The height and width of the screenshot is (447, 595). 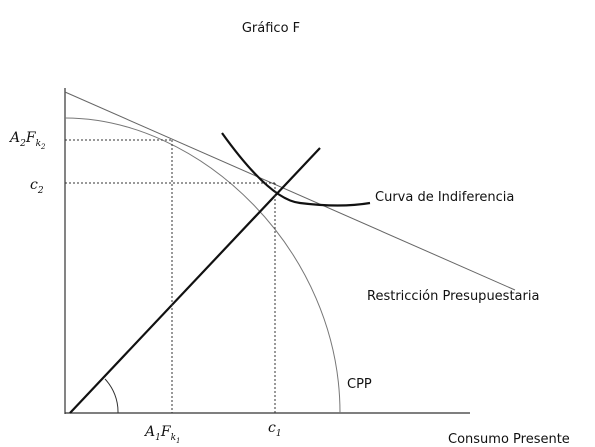 What do you see at coordinates (359, 384) in the screenshot?
I see `ppf-label: CPP` at bounding box center [359, 384].